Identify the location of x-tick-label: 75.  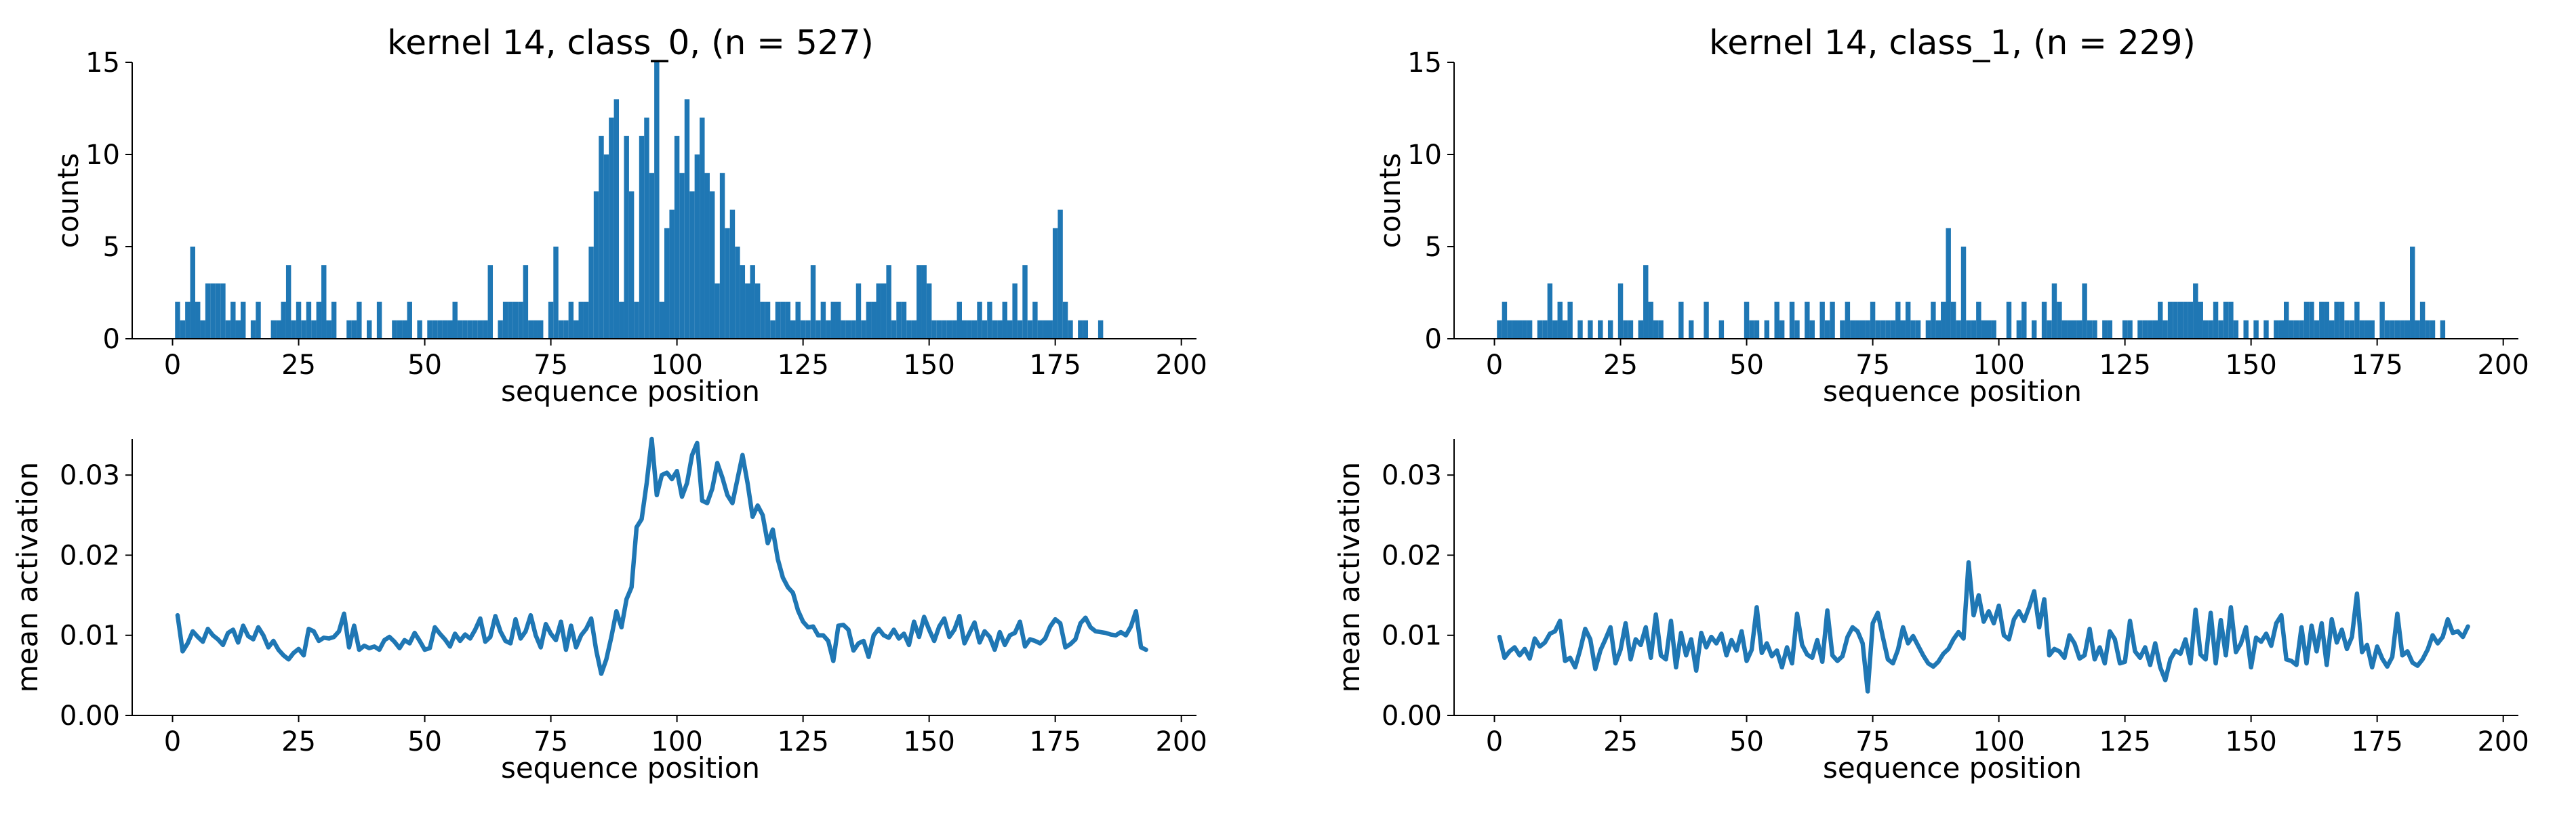
(551, 741).